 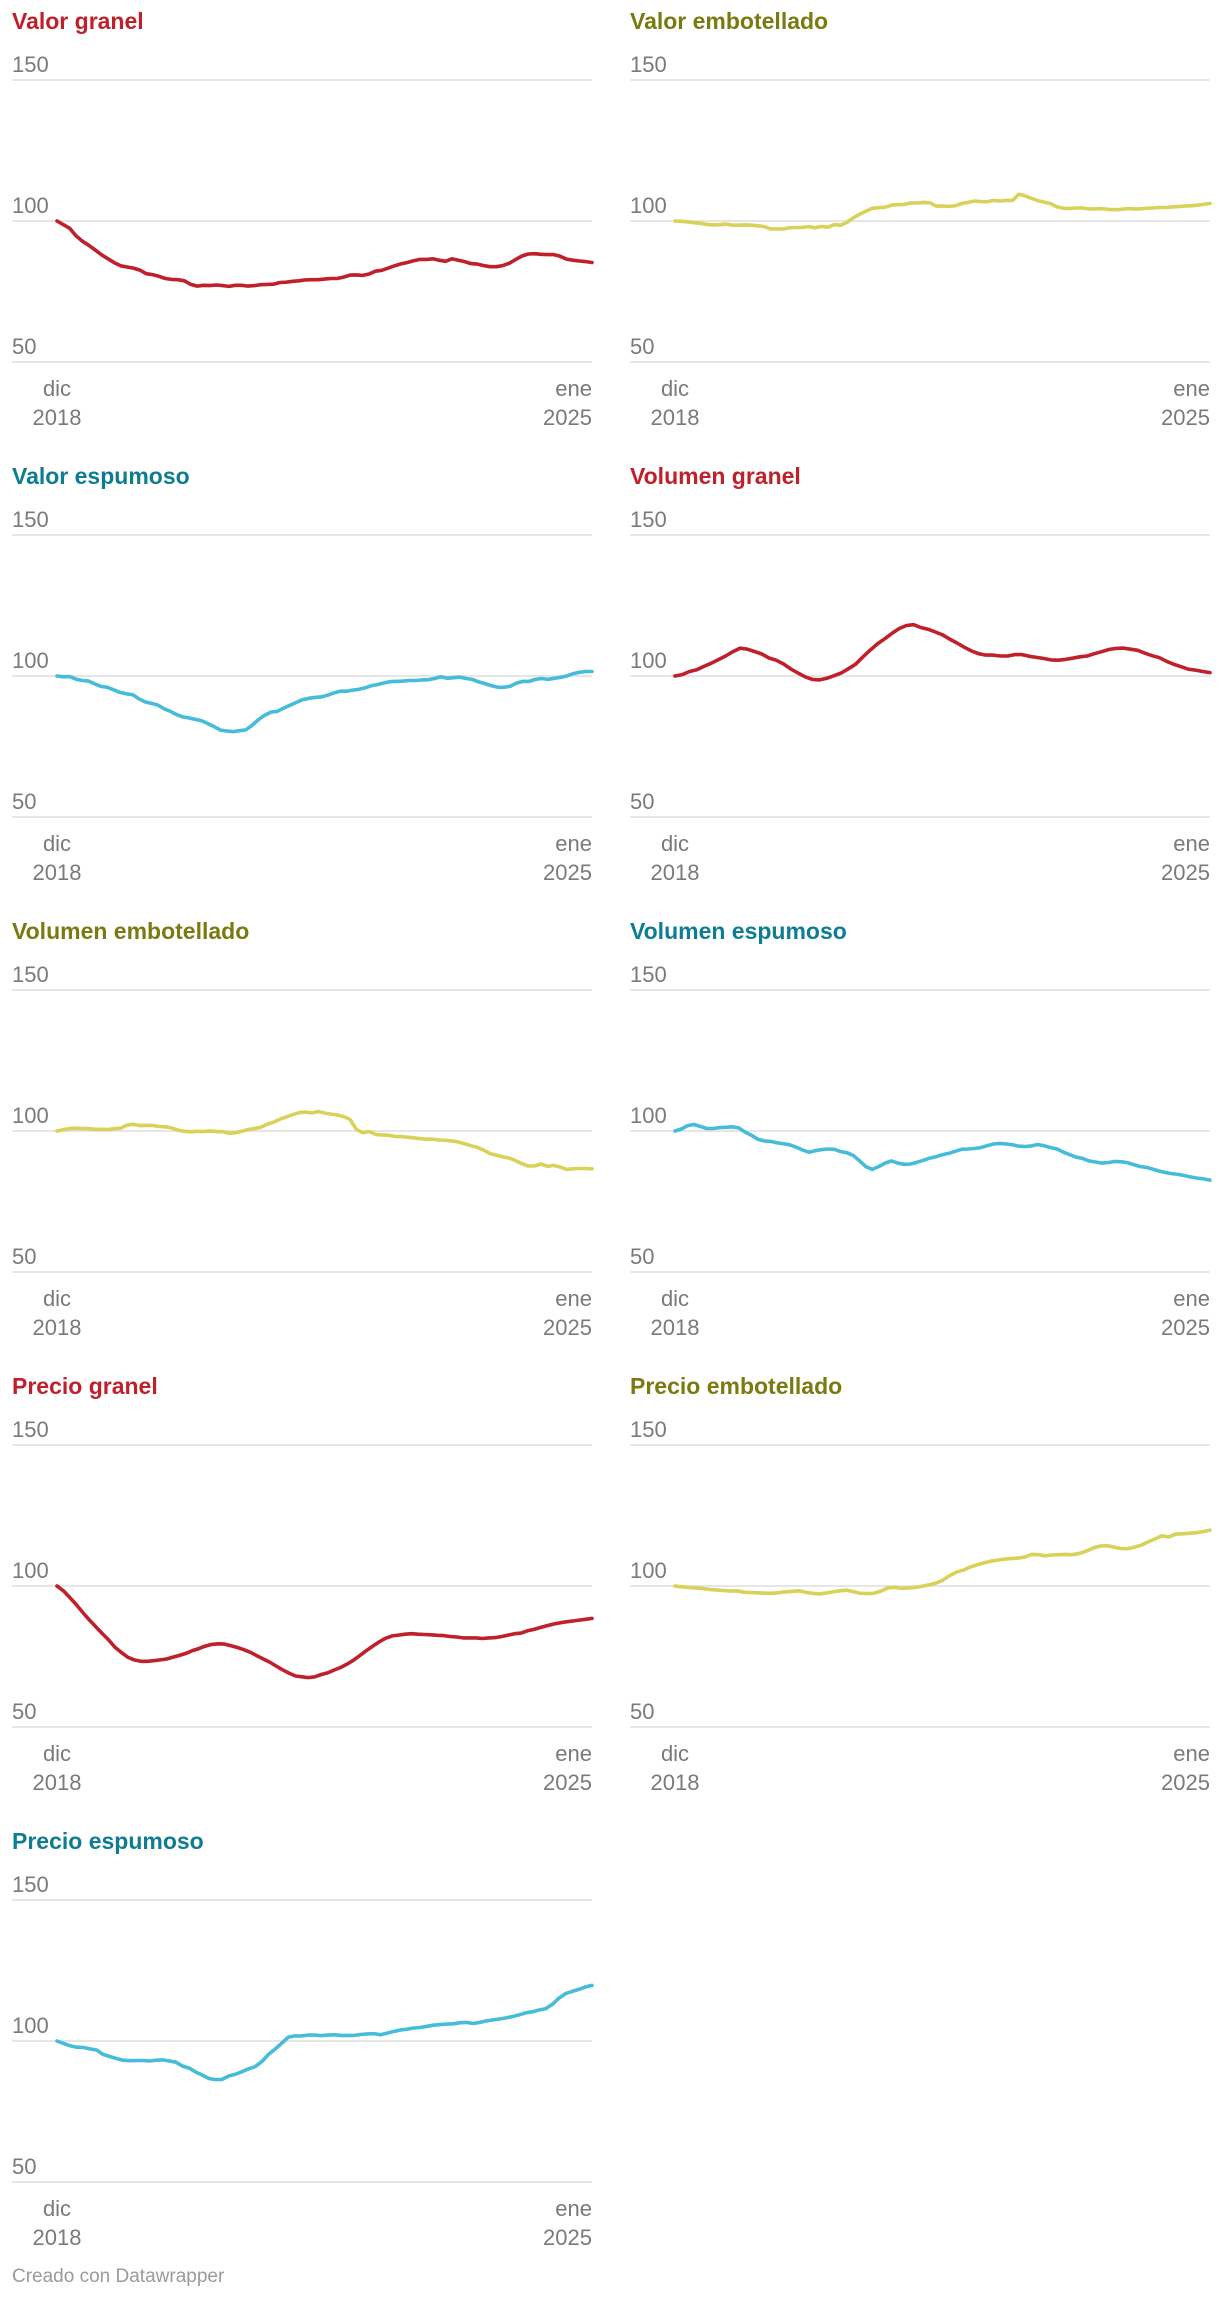 What do you see at coordinates (118, 2276) in the screenshot?
I see `footer-credit: Creado con Datawrapper` at bounding box center [118, 2276].